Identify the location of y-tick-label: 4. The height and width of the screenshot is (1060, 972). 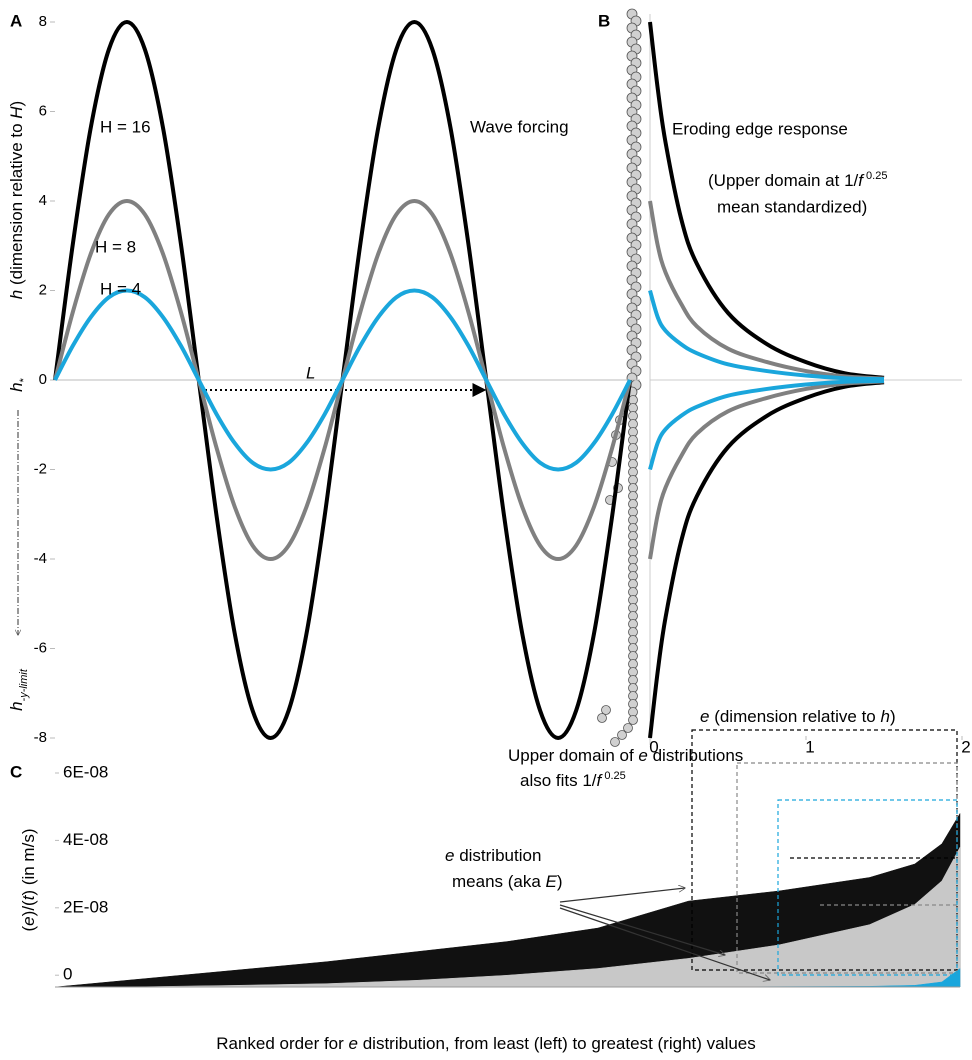
(43, 200).